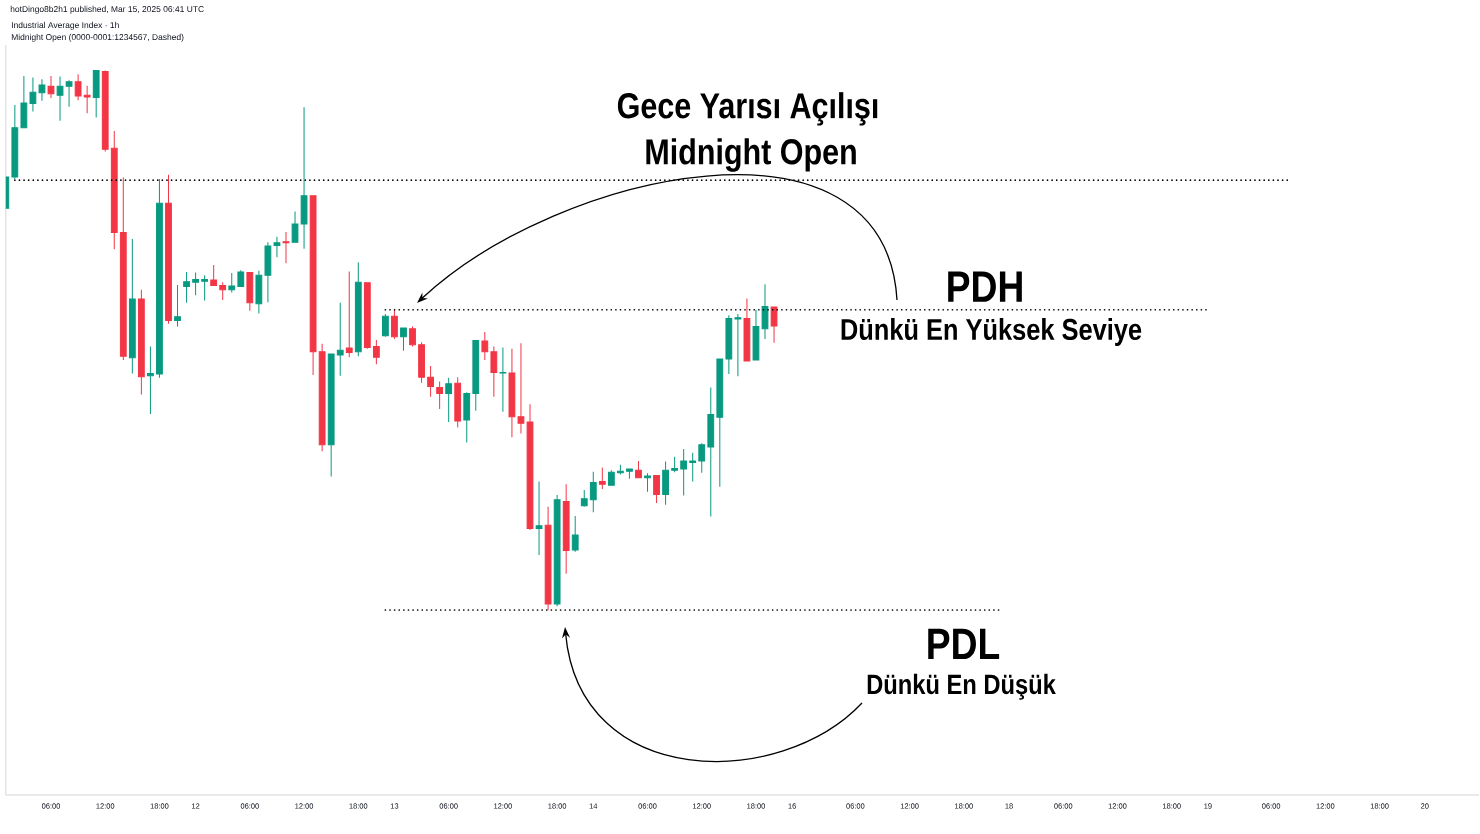 This screenshot has height=834, width=1480. I want to click on annotation: Dünkü En Yüksek Seviye, so click(991, 332).